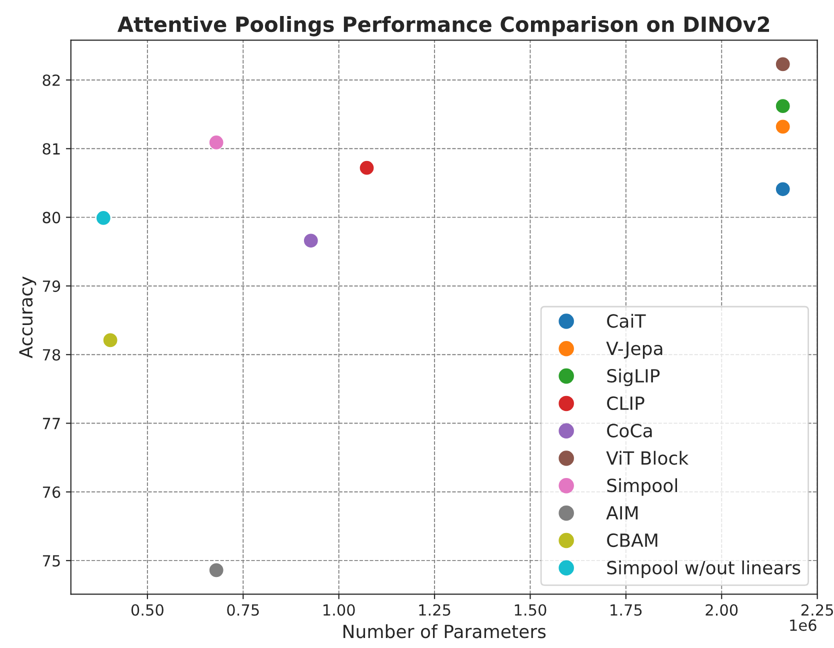  I want to click on x-tick-label: 1.75, so click(626, 610).